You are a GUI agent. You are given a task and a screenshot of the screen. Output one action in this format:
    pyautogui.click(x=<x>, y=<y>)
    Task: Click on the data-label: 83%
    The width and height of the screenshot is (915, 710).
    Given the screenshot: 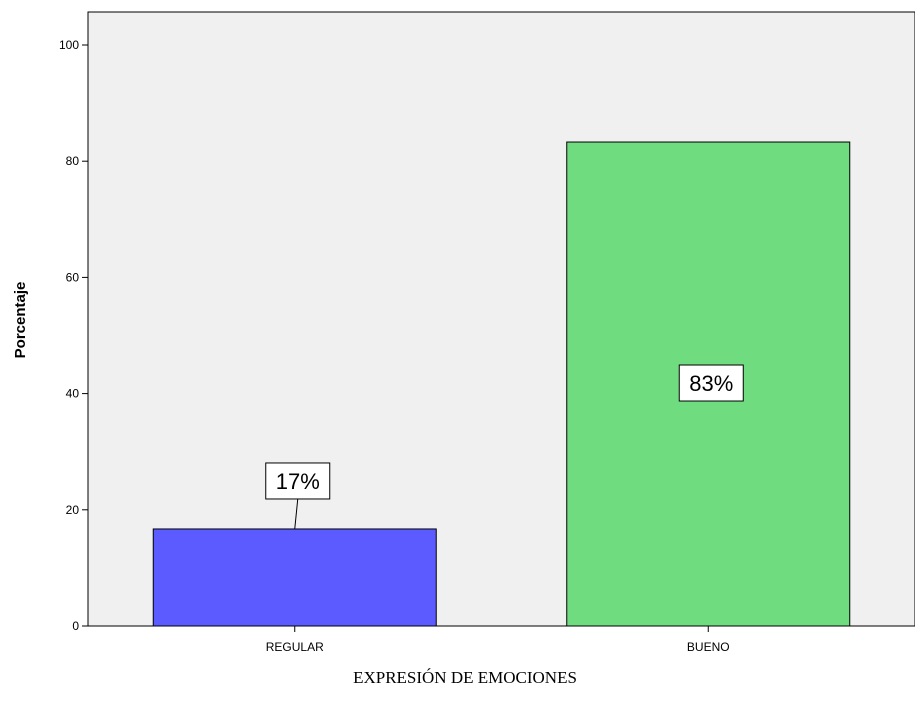 What is the action you would take?
    pyautogui.click(x=711, y=383)
    